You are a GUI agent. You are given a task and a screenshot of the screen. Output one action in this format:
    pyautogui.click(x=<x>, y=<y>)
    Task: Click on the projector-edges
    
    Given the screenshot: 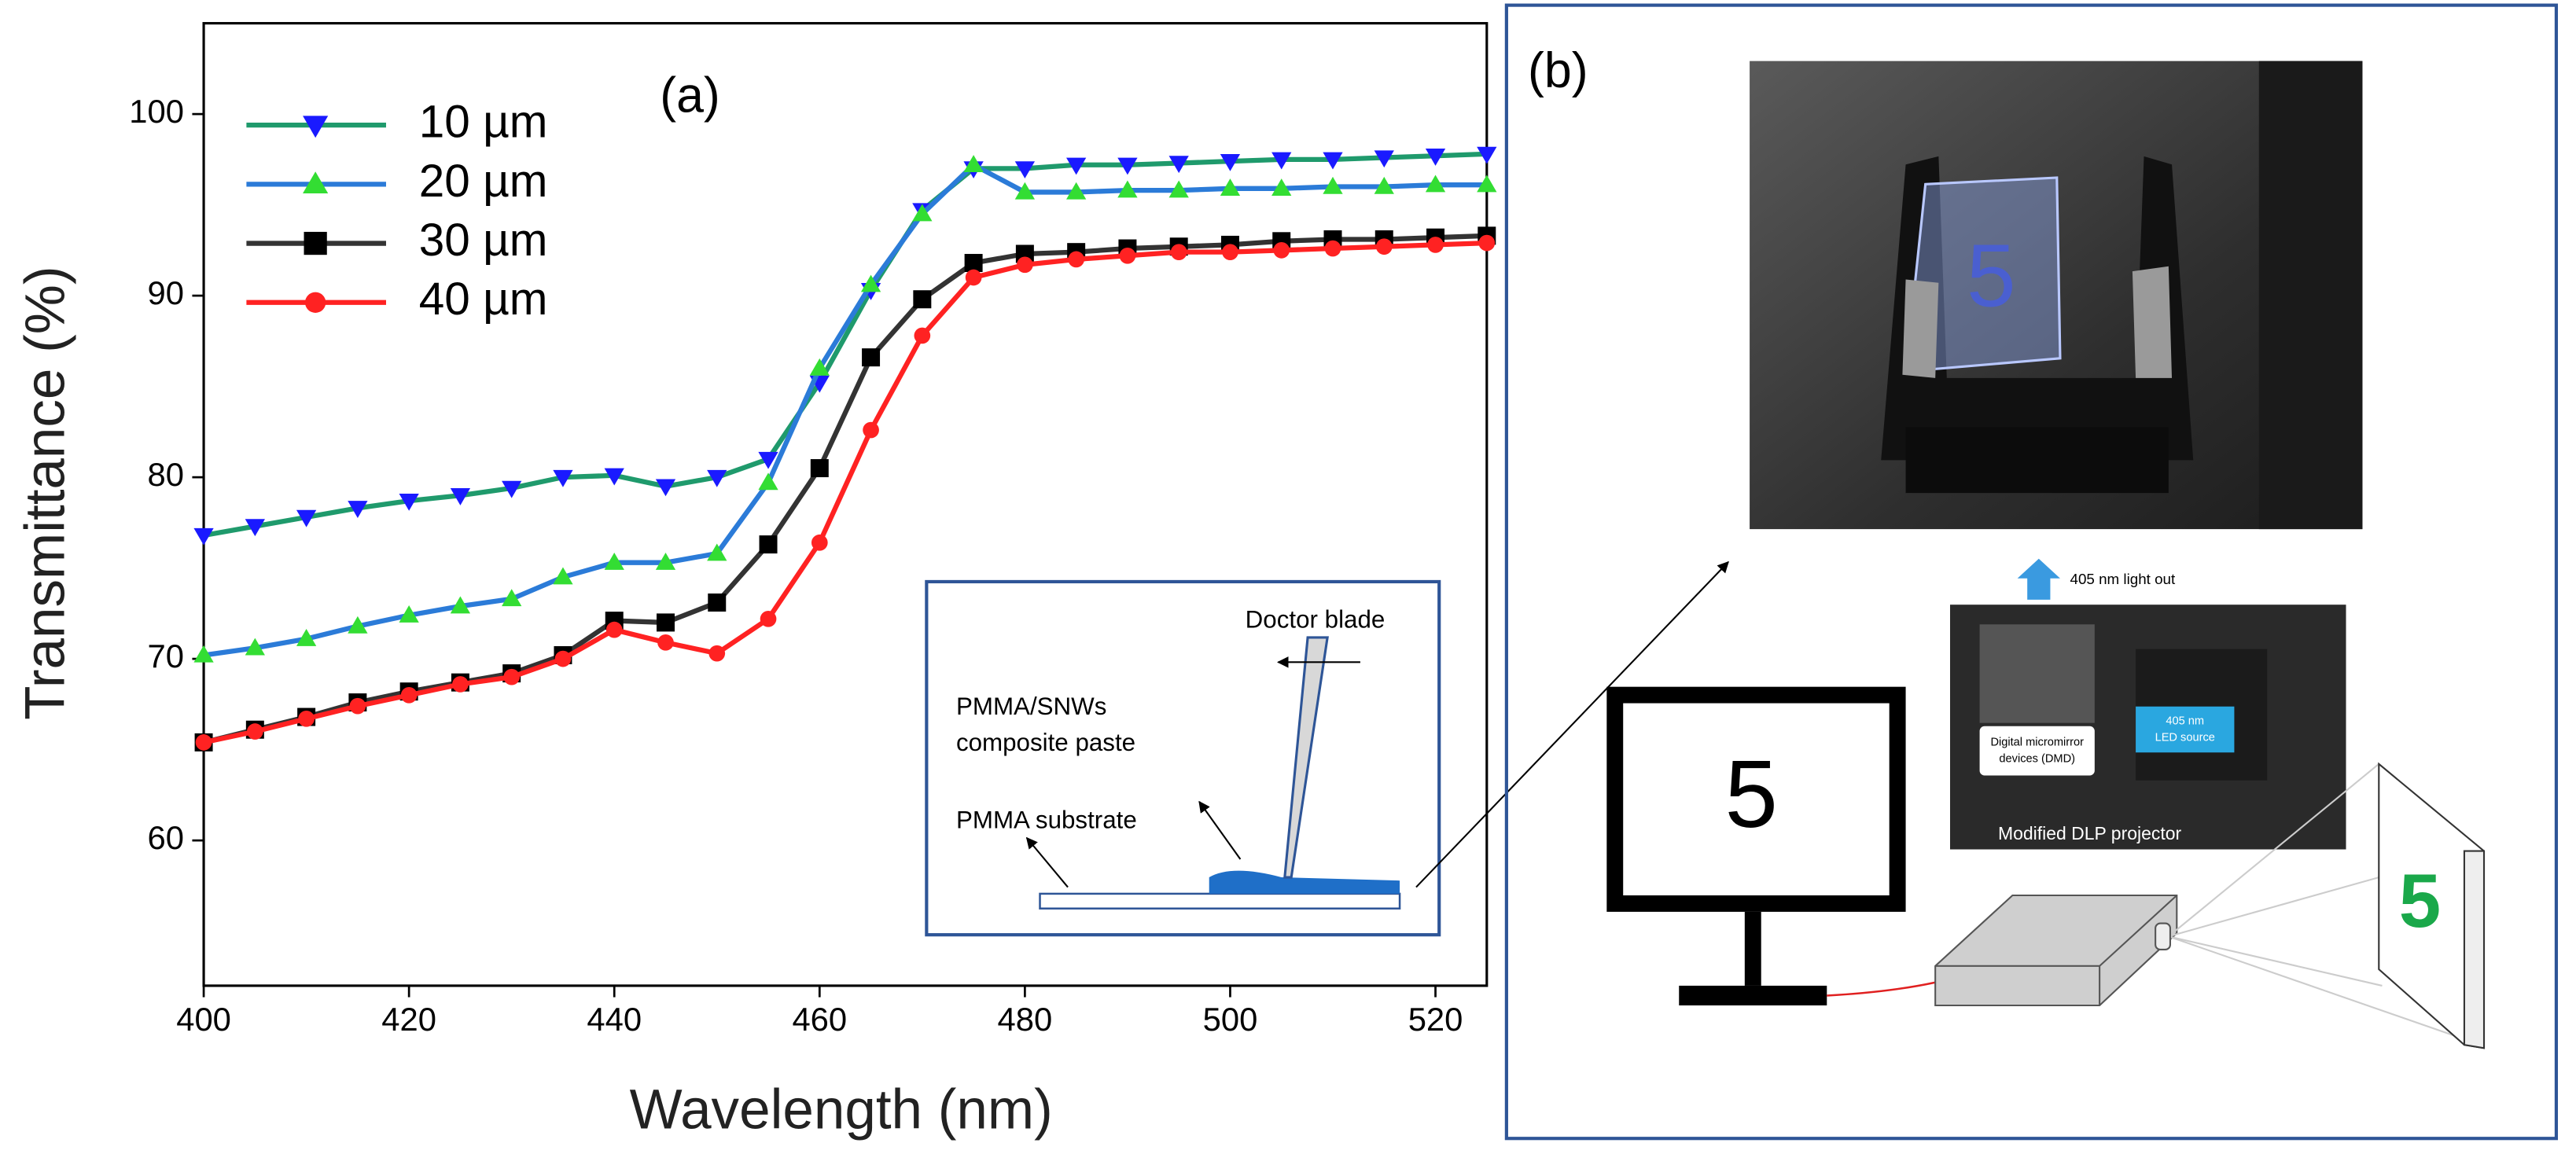 What is the action you would take?
    pyautogui.click(x=2056, y=950)
    